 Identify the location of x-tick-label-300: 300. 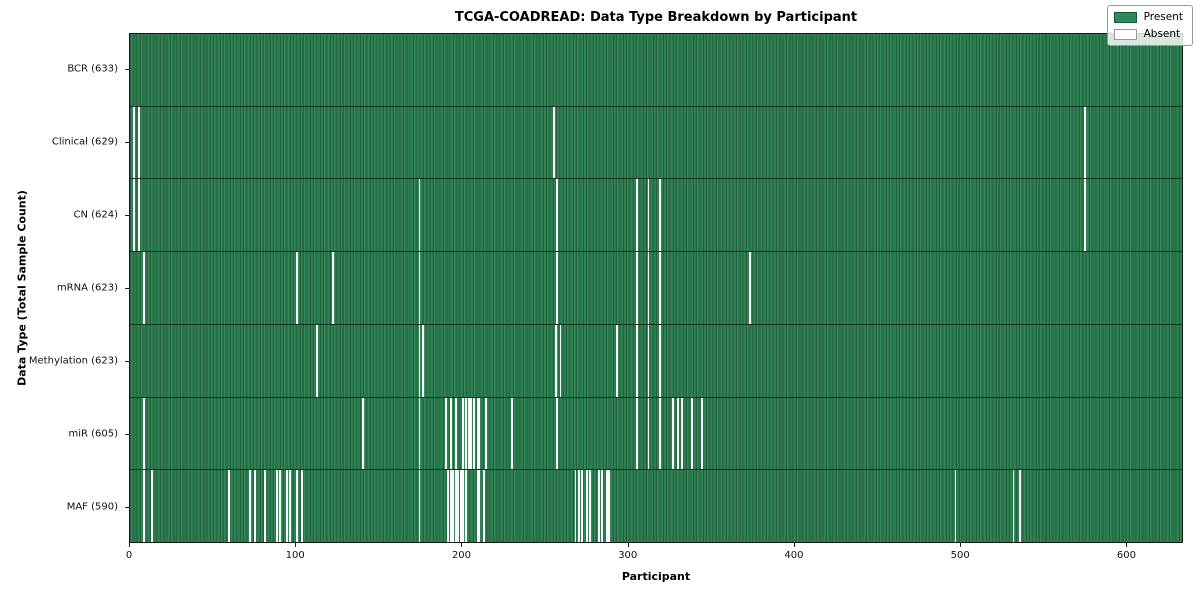
(628, 555).